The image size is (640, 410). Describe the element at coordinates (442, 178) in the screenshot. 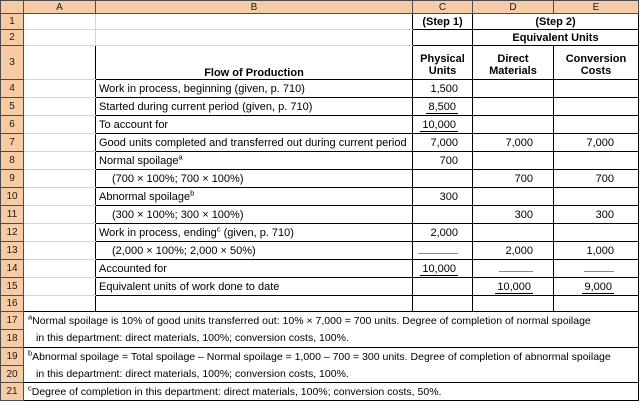

I see `cell-C9` at that location.